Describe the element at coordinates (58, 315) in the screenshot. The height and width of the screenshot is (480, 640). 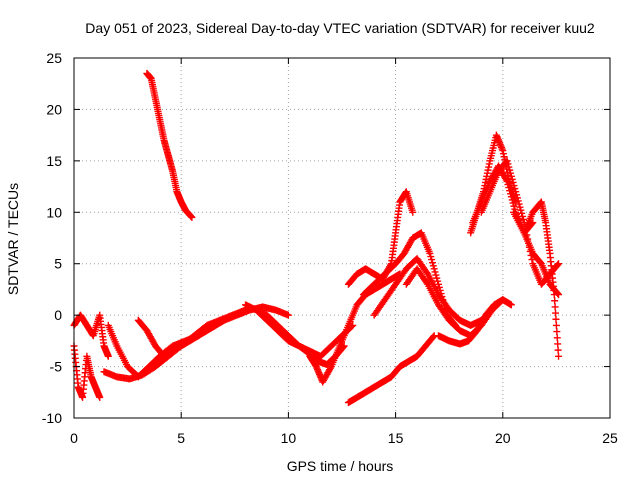
I see `y-tick-label: 0` at that location.